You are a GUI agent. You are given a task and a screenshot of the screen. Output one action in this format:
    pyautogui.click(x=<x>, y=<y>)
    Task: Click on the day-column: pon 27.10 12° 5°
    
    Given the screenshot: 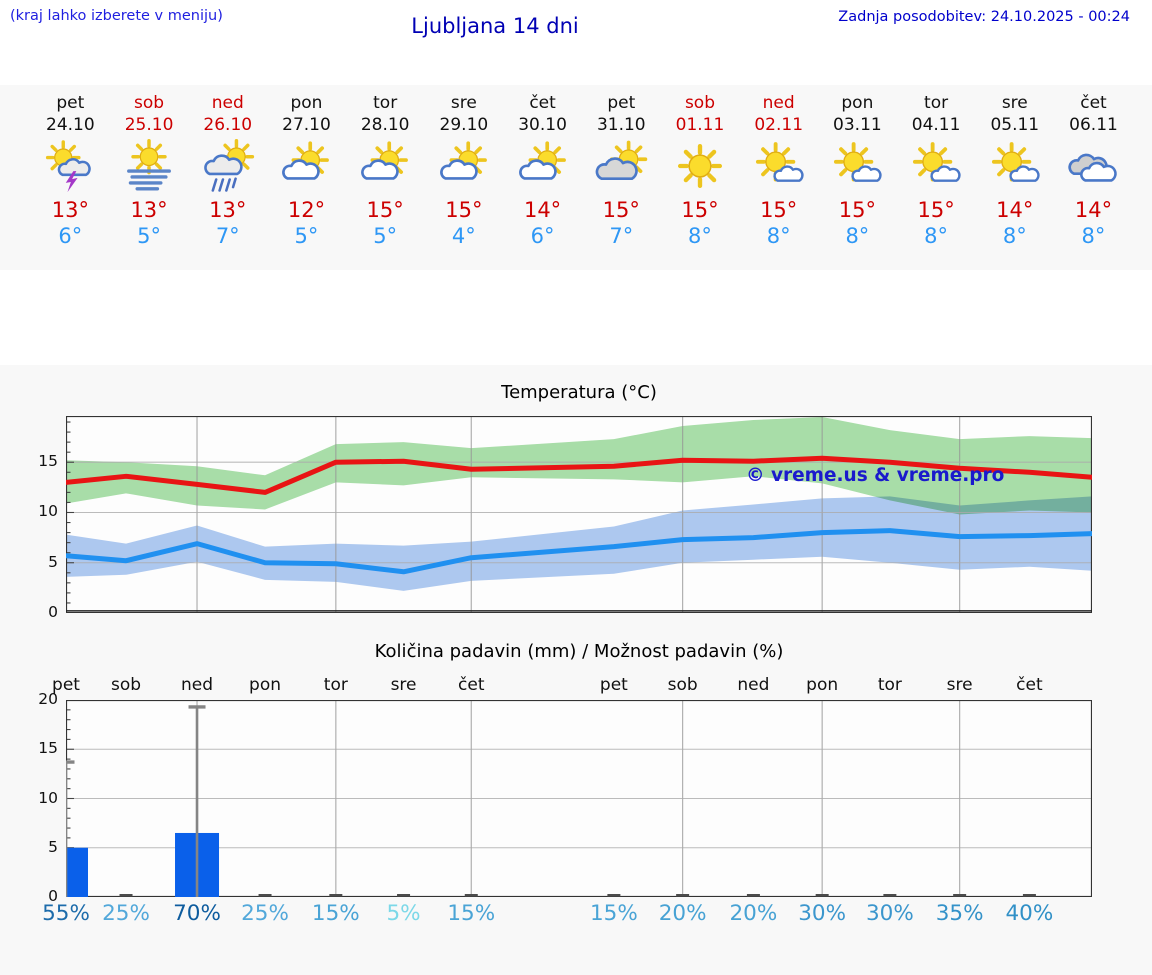 What is the action you would take?
    pyautogui.click(x=306, y=181)
    